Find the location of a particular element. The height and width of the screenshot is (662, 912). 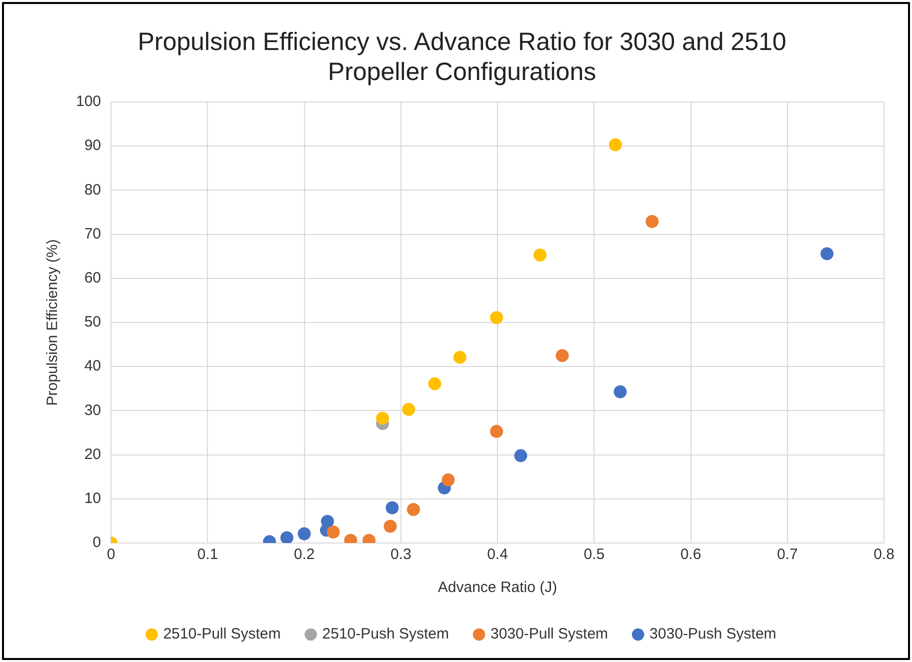

y-tick-label: 90 is located at coordinates (93, 145).